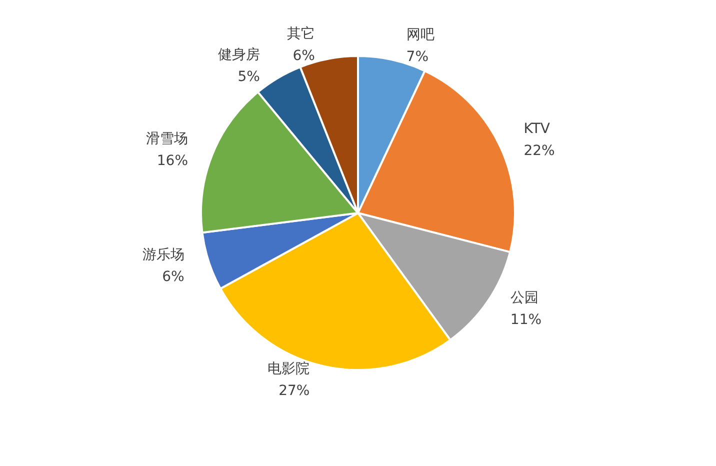 The width and height of the screenshot is (716, 466). What do you see at coordinates (163, 254) in the screenshot?
I see `slice-label: 游乐场` at bounding box center [163, 254].